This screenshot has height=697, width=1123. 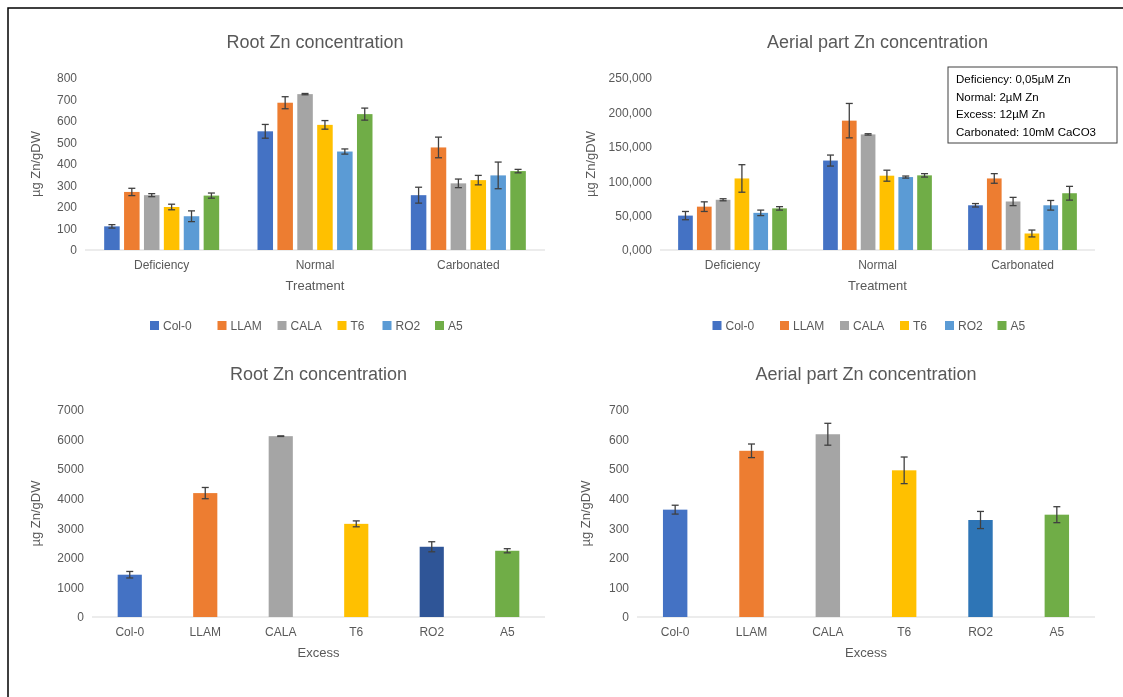 What do you see at coordinates (630, 181) in the screenshot?
I see `y-tick-label: 100,000` at bounding box center [630, 181].